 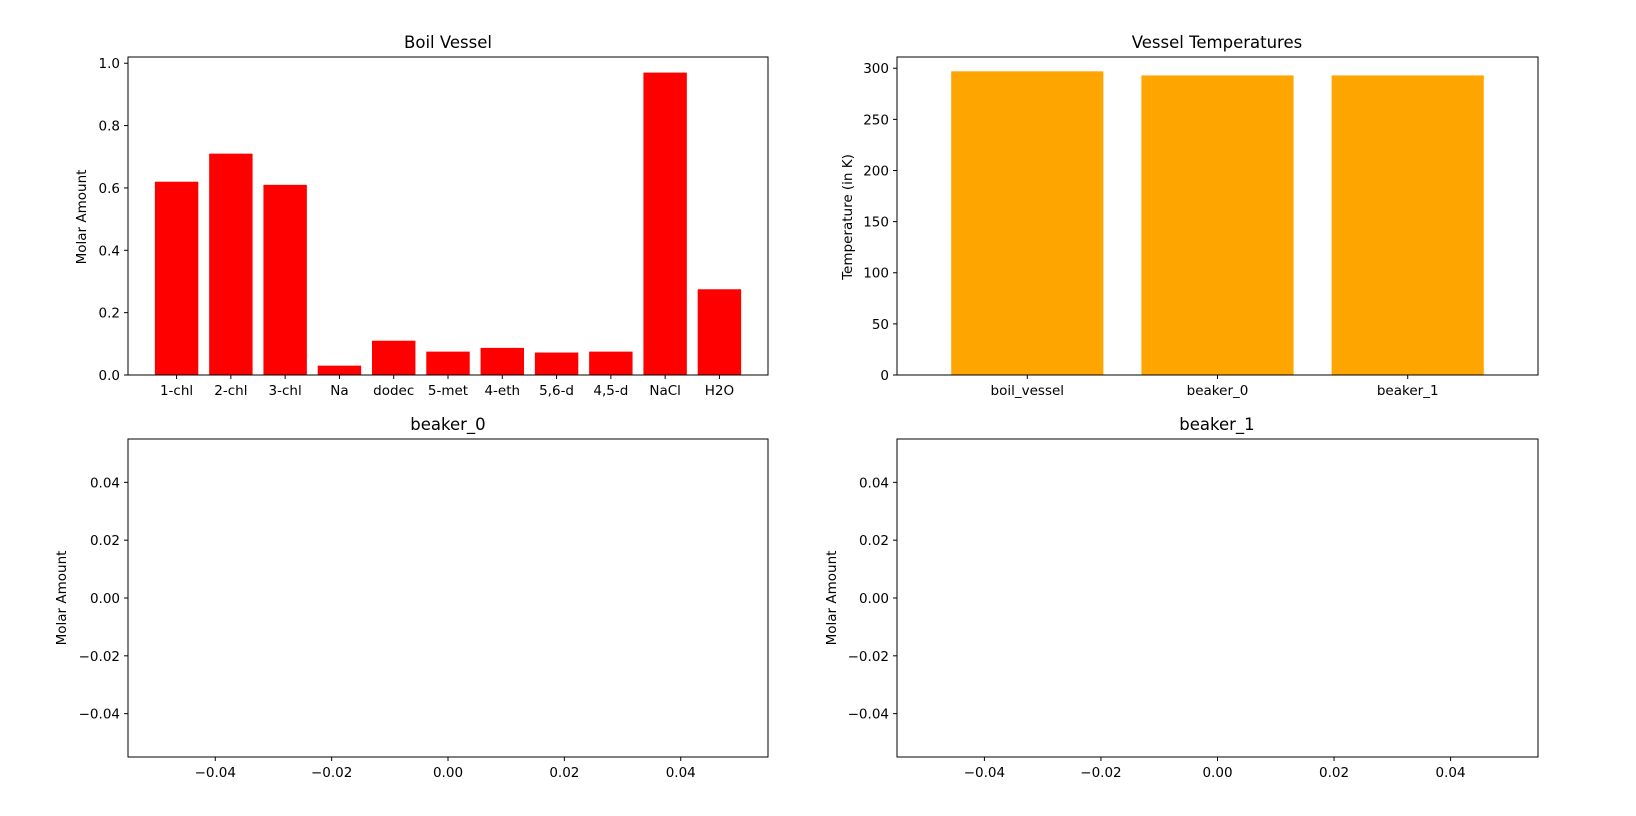 What do you see at coordinates (1218, 391) in the screenshot?
I see `x-tick-label: beaker_0` at bounding box center [1218, 391].